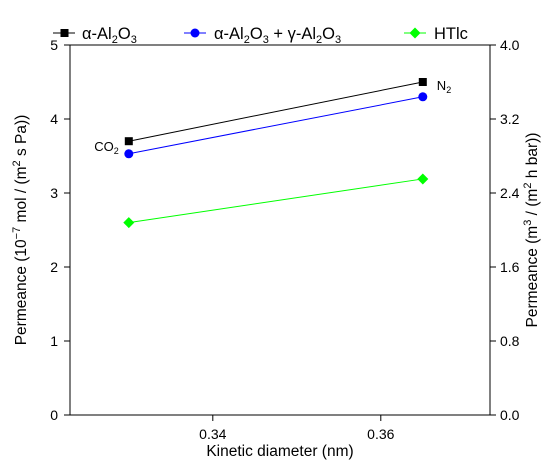 This screenshot has height=469, width=550. I want to click on y-axis: 0 1 2 3 4 5, so click(60, 230).